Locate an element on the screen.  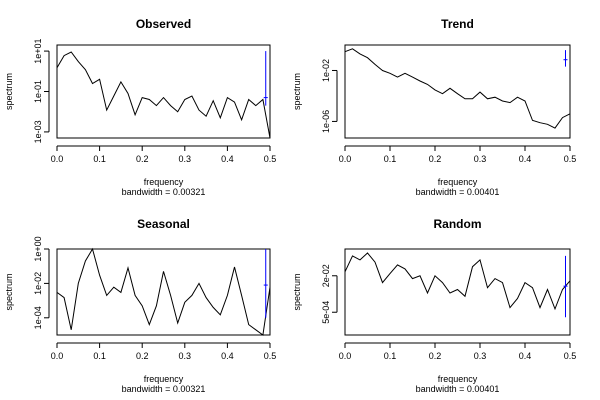
panel-title: Trend is located at coordinates (457, 24).